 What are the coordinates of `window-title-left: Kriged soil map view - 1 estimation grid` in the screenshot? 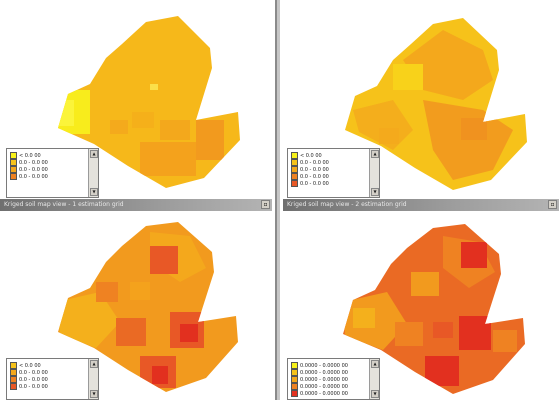 It's located at (64, 204).